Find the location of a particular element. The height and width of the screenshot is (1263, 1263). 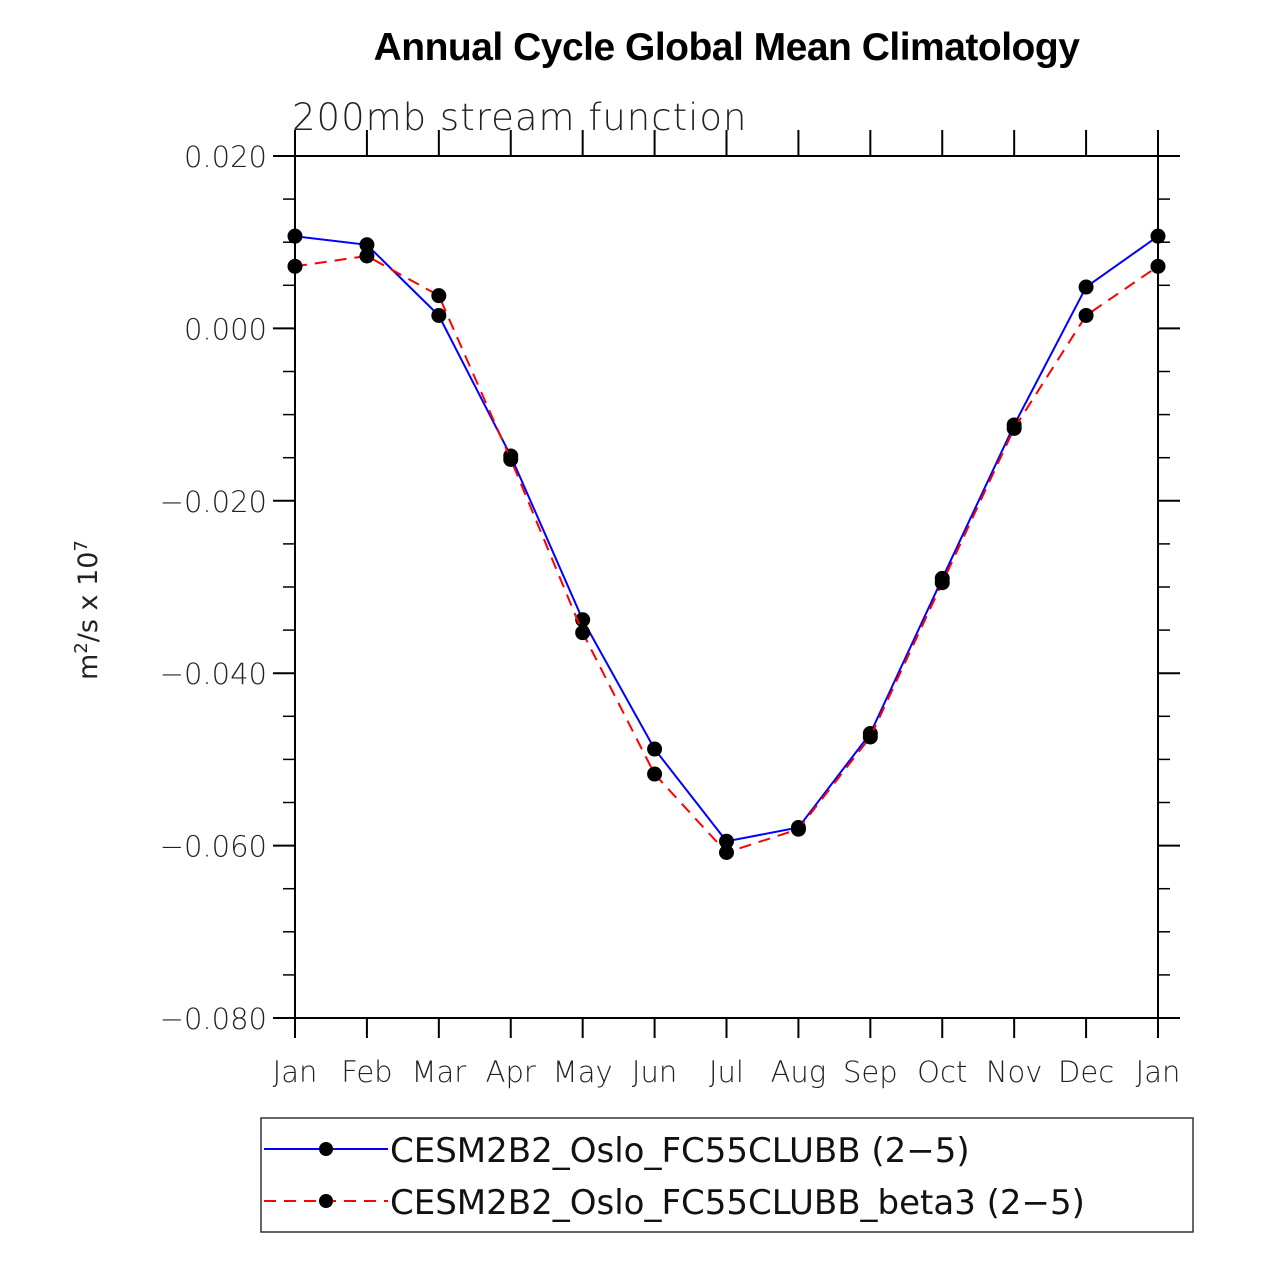

x-tick-label: Aug is located at coordinates (799, 1072).